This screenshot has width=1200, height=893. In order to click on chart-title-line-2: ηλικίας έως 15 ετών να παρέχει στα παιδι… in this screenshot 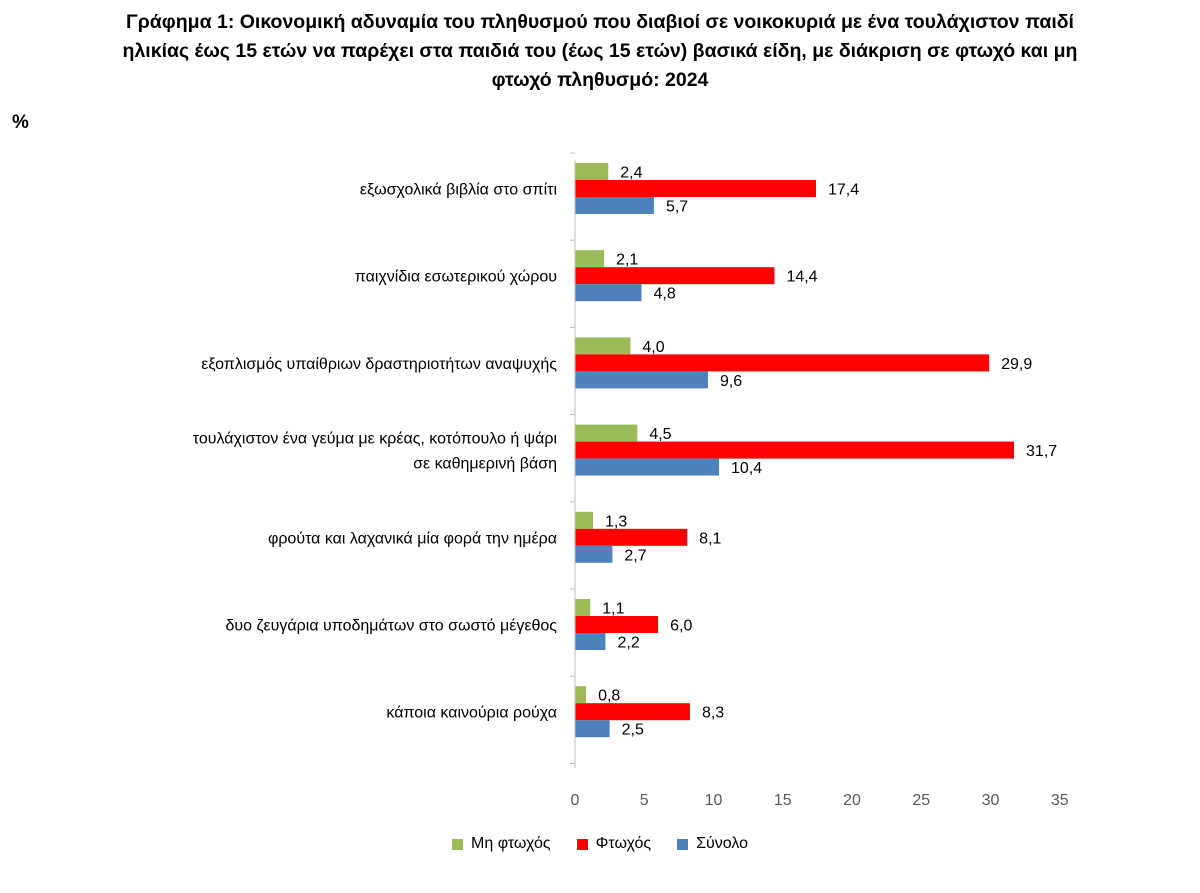, I will do `click(600, 51)`.